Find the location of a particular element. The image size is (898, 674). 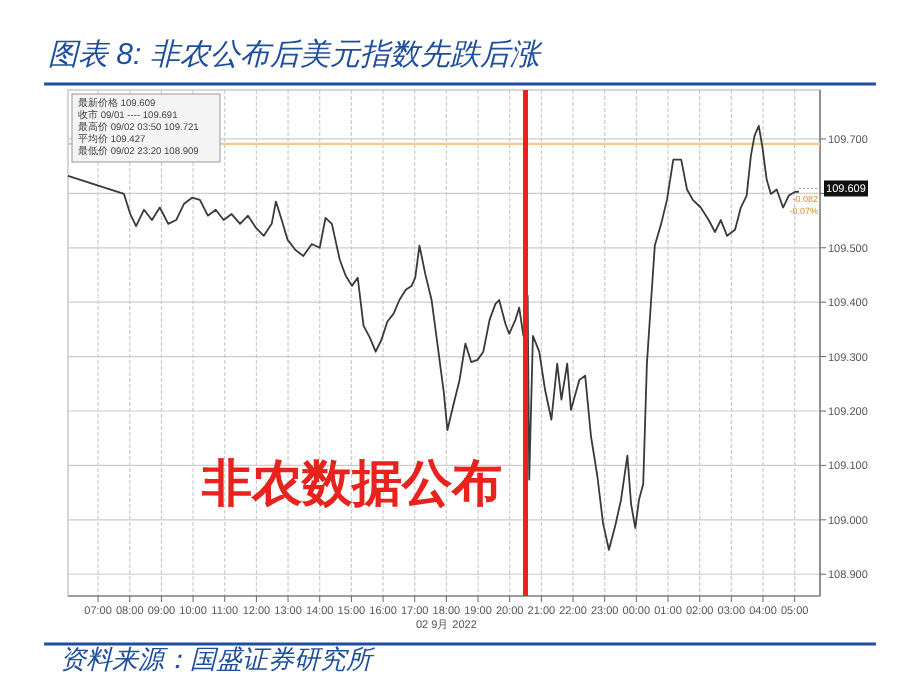

text: 资料来源：国盛证券研究所 is located at coordinates (218, 659).